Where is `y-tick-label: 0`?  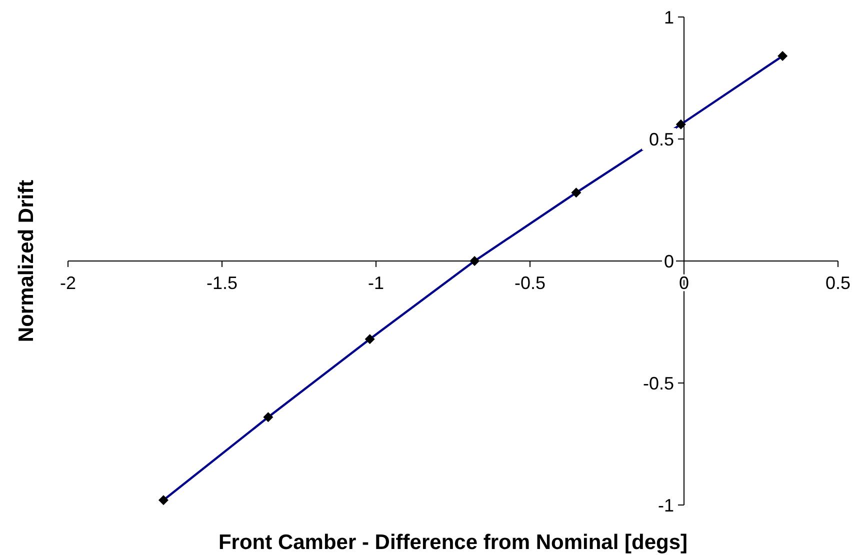 y-tick-label: 0 is located at coordinates (669, 261).